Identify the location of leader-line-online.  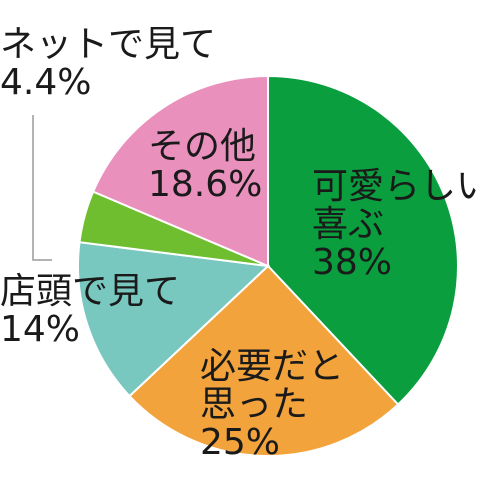
(42, 188).